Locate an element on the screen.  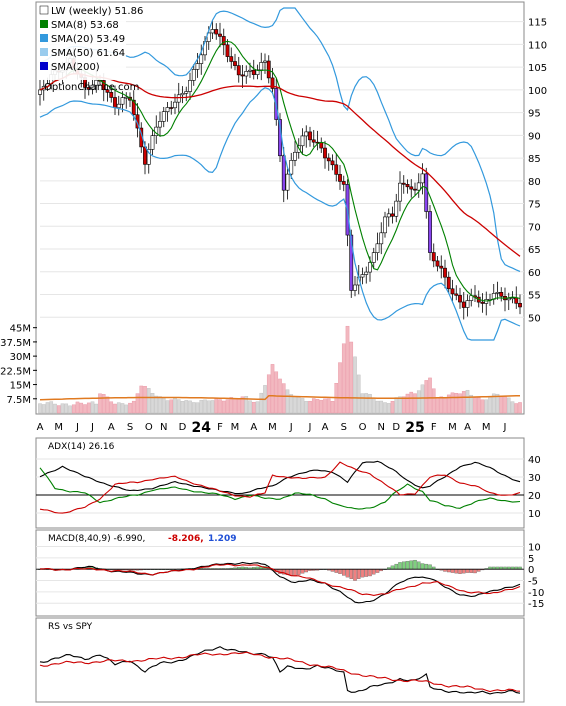
indicator-line-sma is located at coordinates (280, 672).